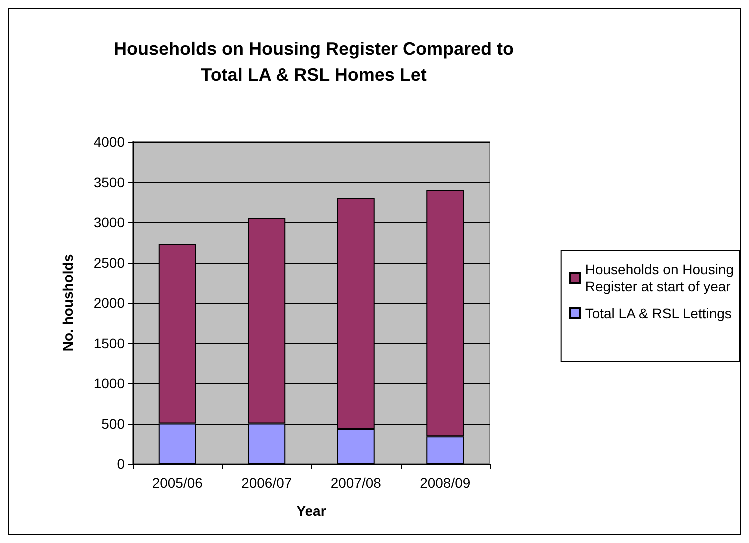 The width and height of the screenshot is (749, 543). I want to click on y-tick-label: 2000, so click(110, 303).